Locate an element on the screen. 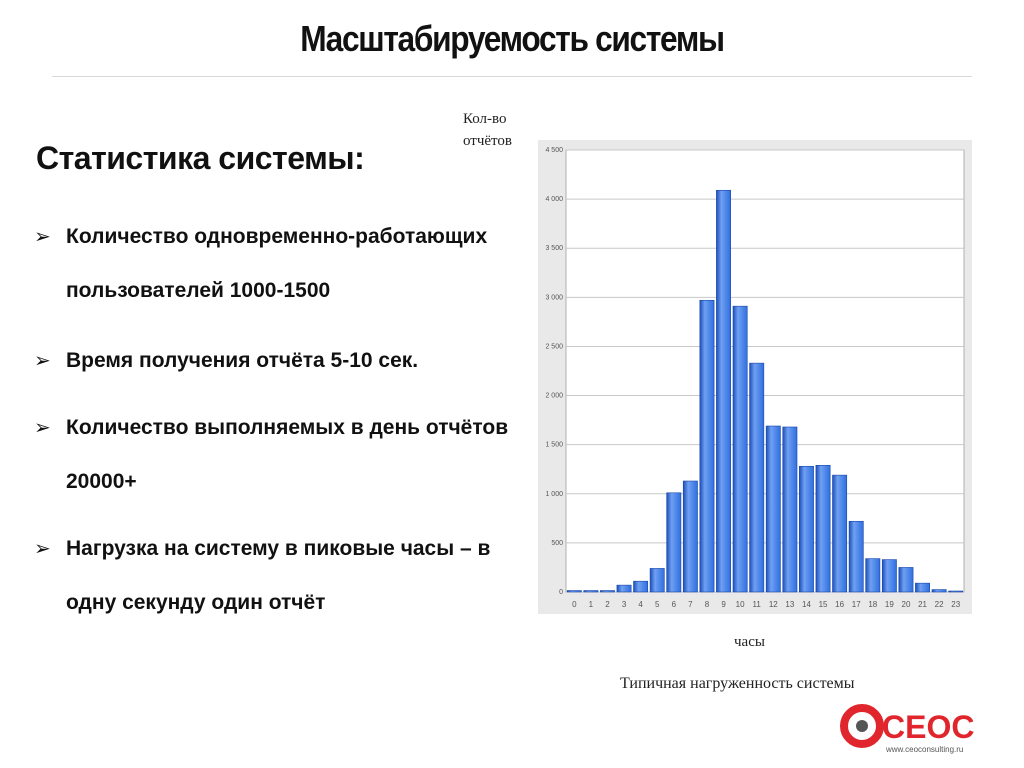  x-tick-label: 8 is located at coordinates (707, 604).